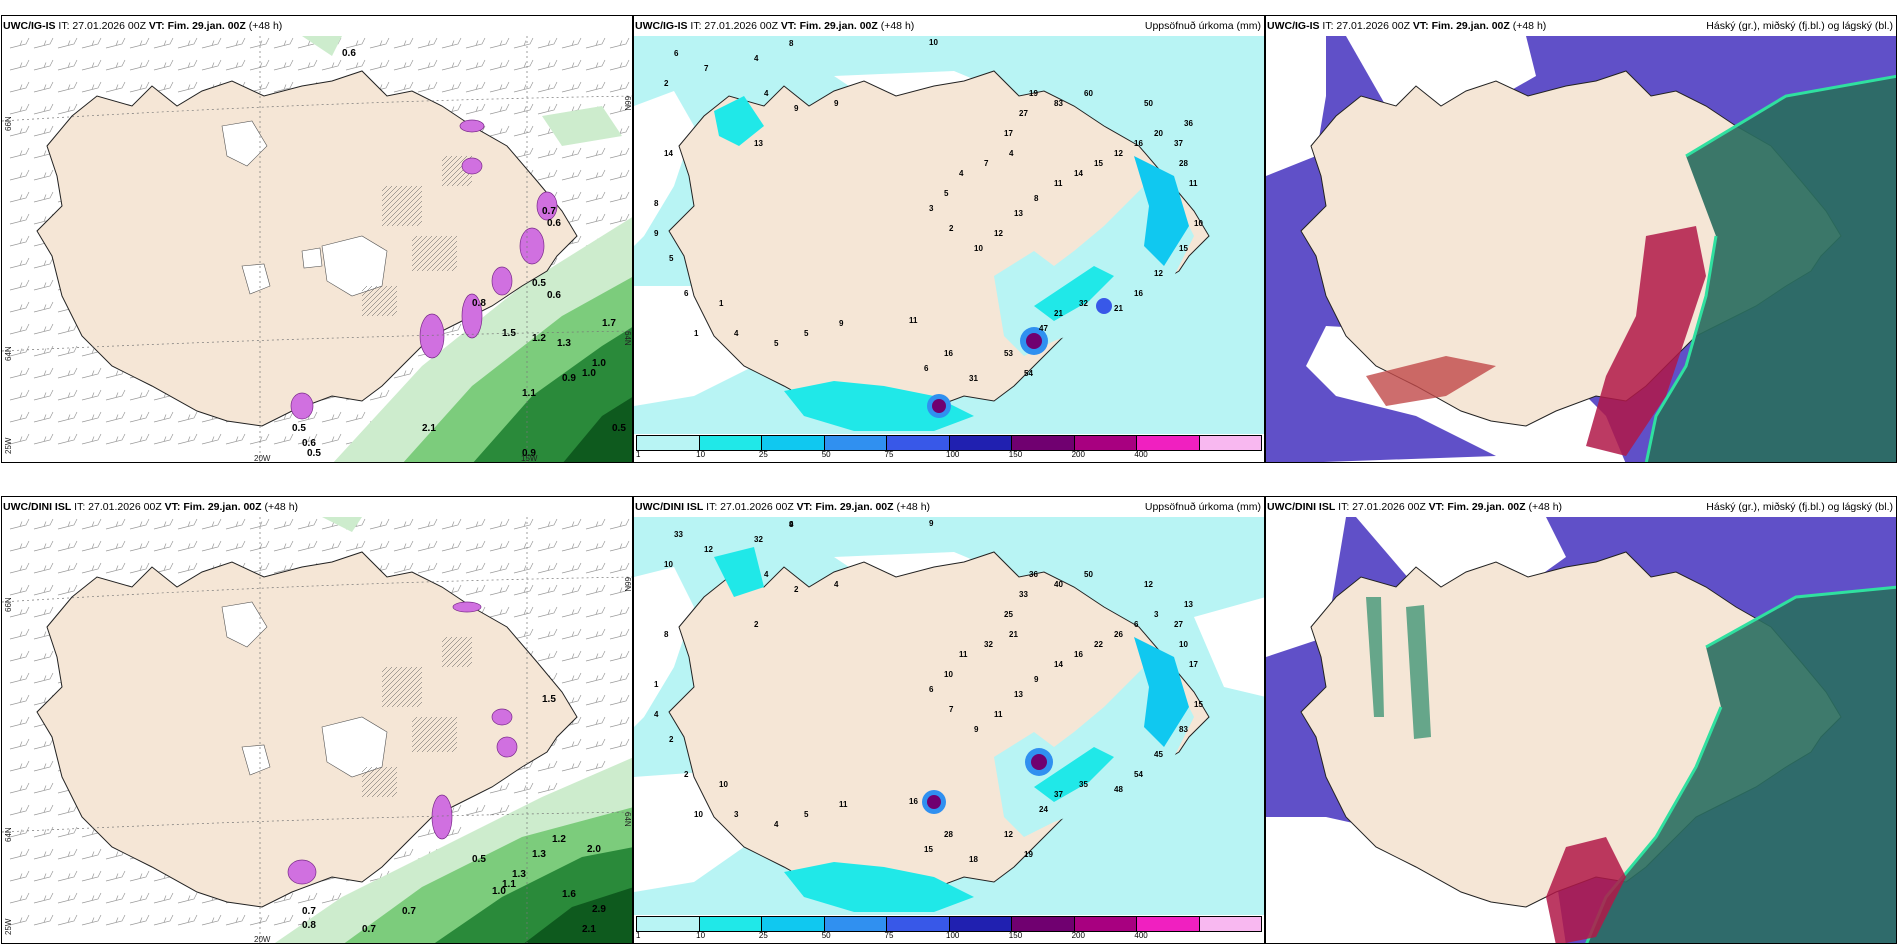  Describe the element at coordinates (1581, 249) in the screenshot. I see `cloud-map-svg` at that location.